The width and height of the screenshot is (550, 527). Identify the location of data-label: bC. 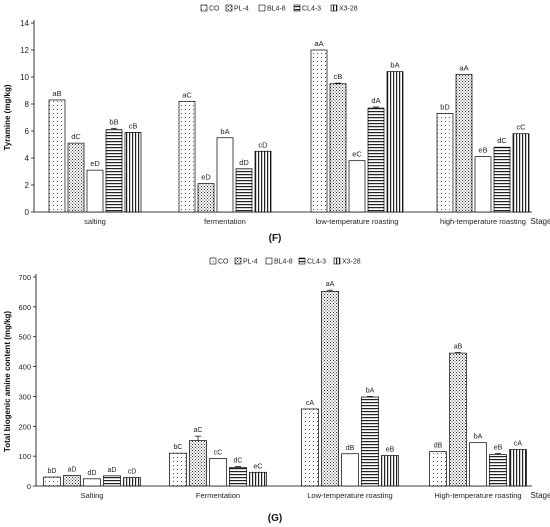
(178, 447).